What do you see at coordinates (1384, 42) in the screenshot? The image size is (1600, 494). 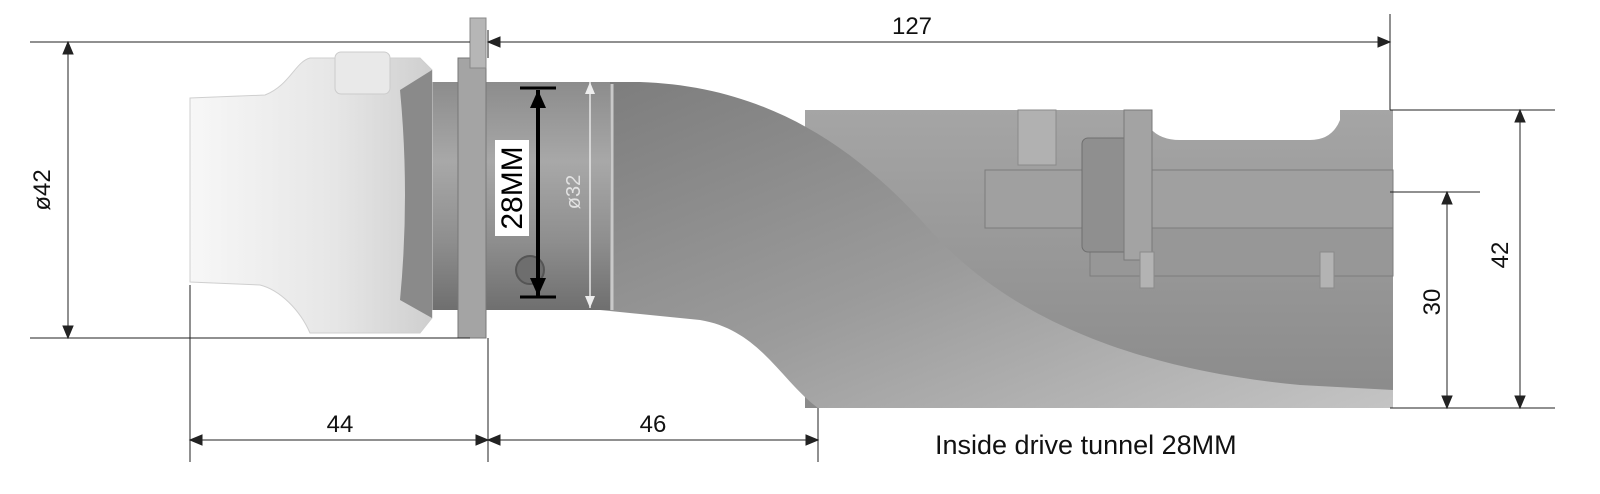 I see `dim-127-arrow-right` at bounding box center [1384, 42].